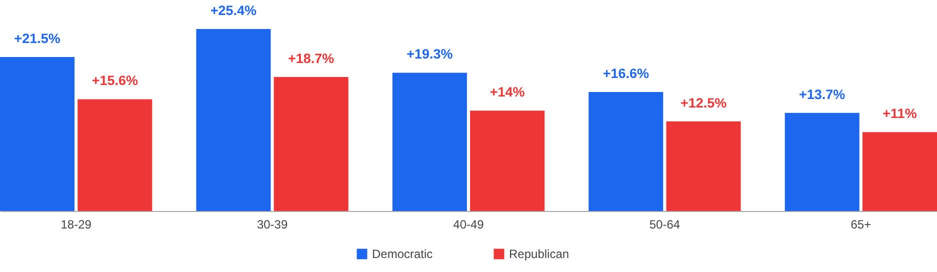  Describe the element at coordinates (507, 92) in the screenshot. I see `data-label: +14%` at that location.